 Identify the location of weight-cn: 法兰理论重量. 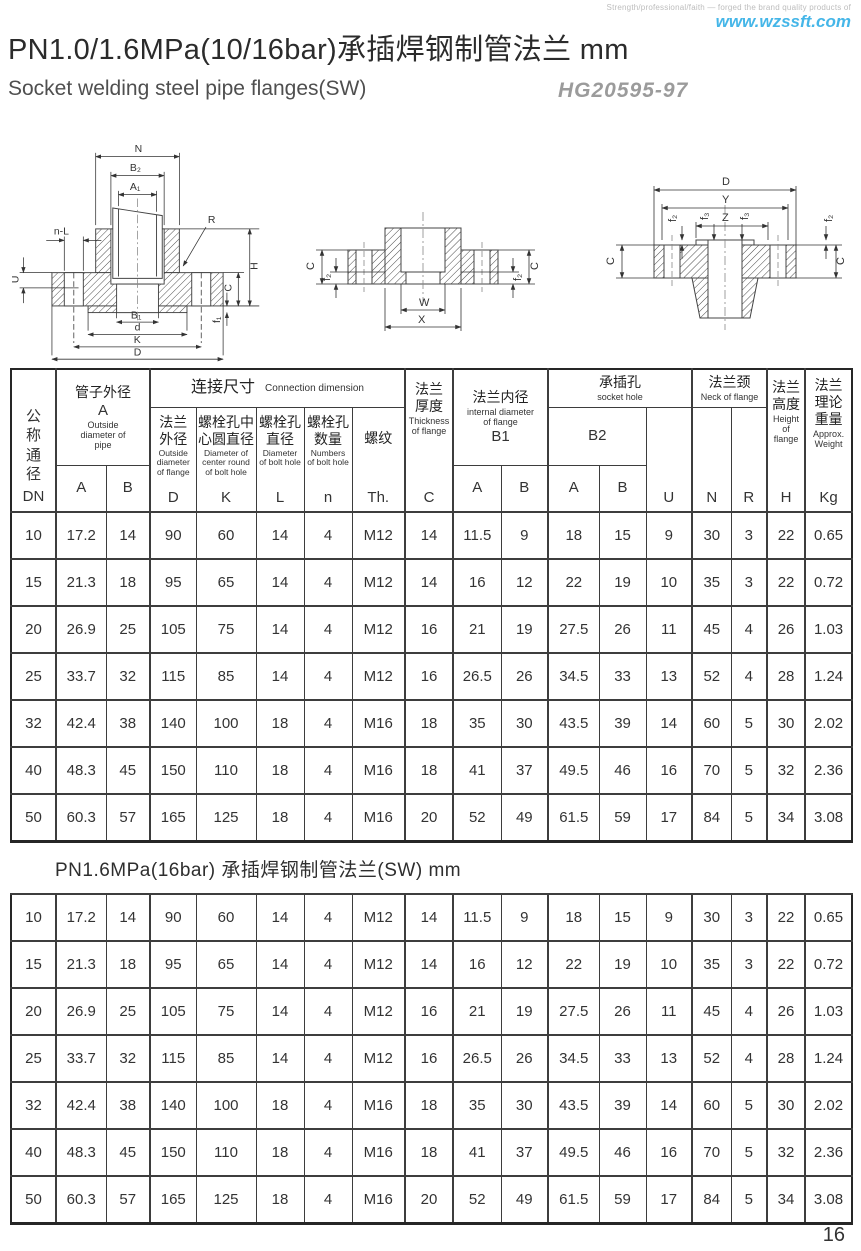
(828, 401).